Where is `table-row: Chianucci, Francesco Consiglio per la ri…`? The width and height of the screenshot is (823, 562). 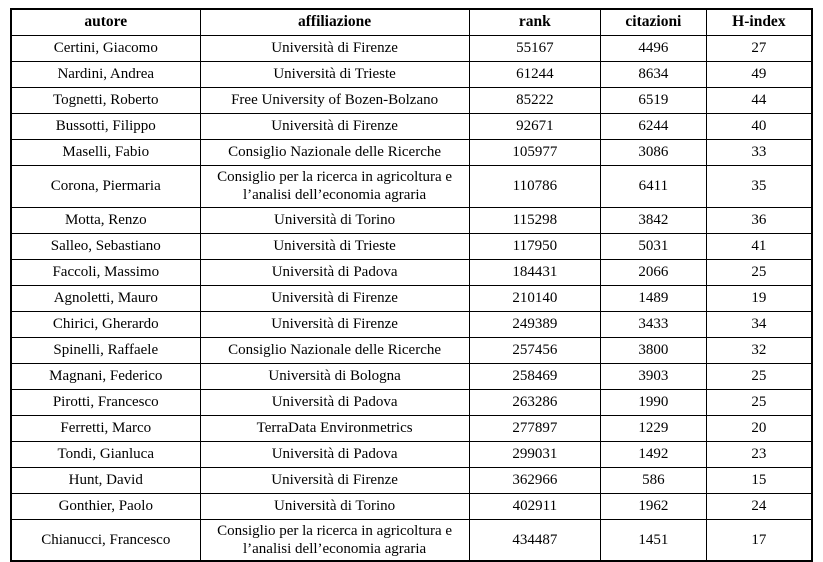
table-row: Chianucci, Francesco Consiglio per la ri… is located at coordinates (411, 540).